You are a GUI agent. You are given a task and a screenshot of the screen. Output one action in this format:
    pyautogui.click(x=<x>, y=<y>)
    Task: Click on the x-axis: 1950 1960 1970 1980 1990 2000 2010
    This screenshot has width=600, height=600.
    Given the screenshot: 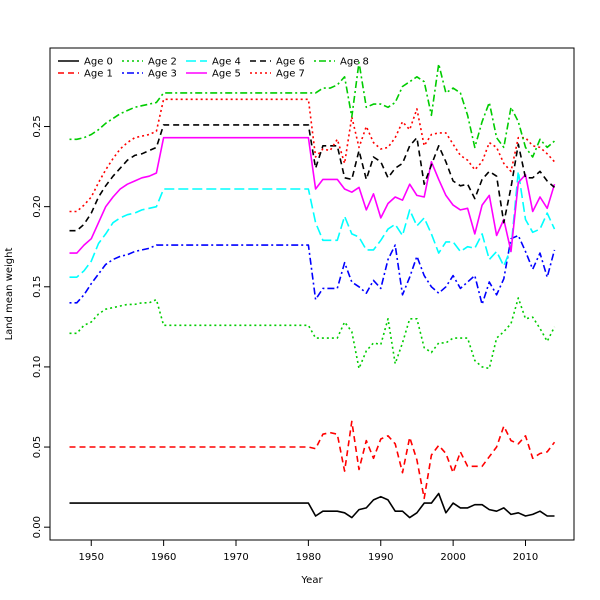 What is the action you would take?
    pyautogui.click(x=308, y=551)
    